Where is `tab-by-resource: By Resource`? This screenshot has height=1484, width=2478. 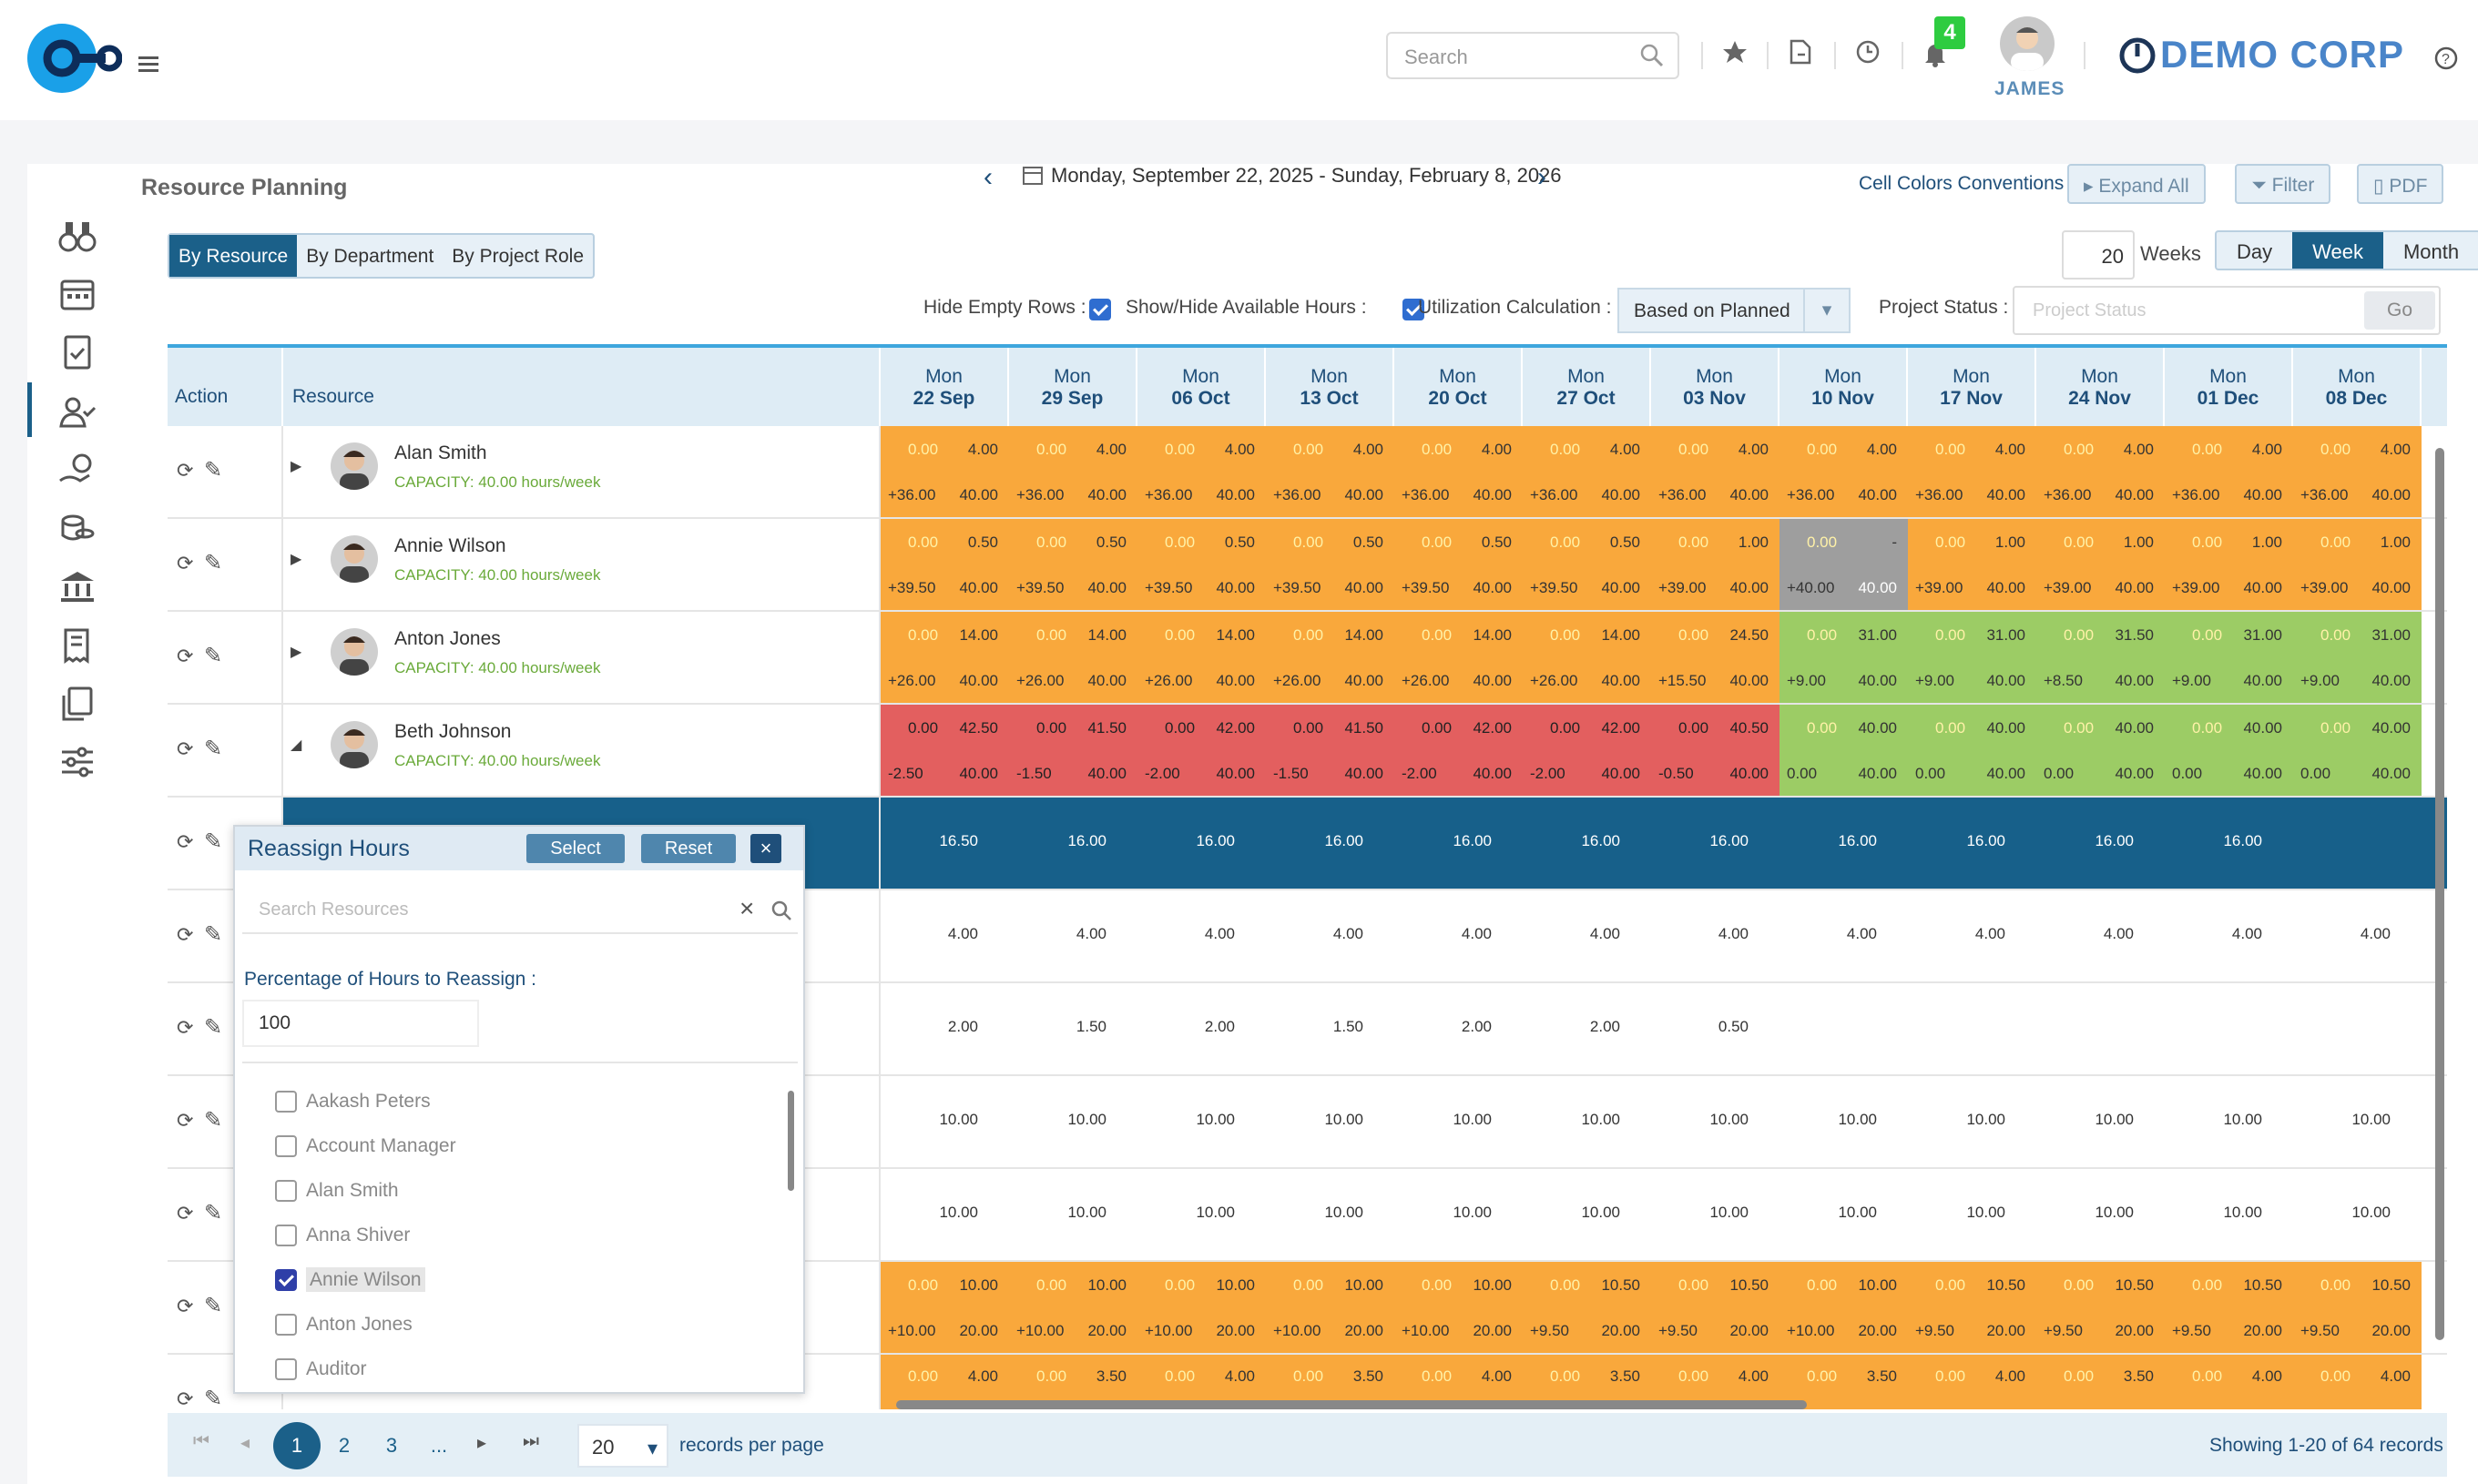 tab-by-resource: By Resource is located at coordinates (233, 256).